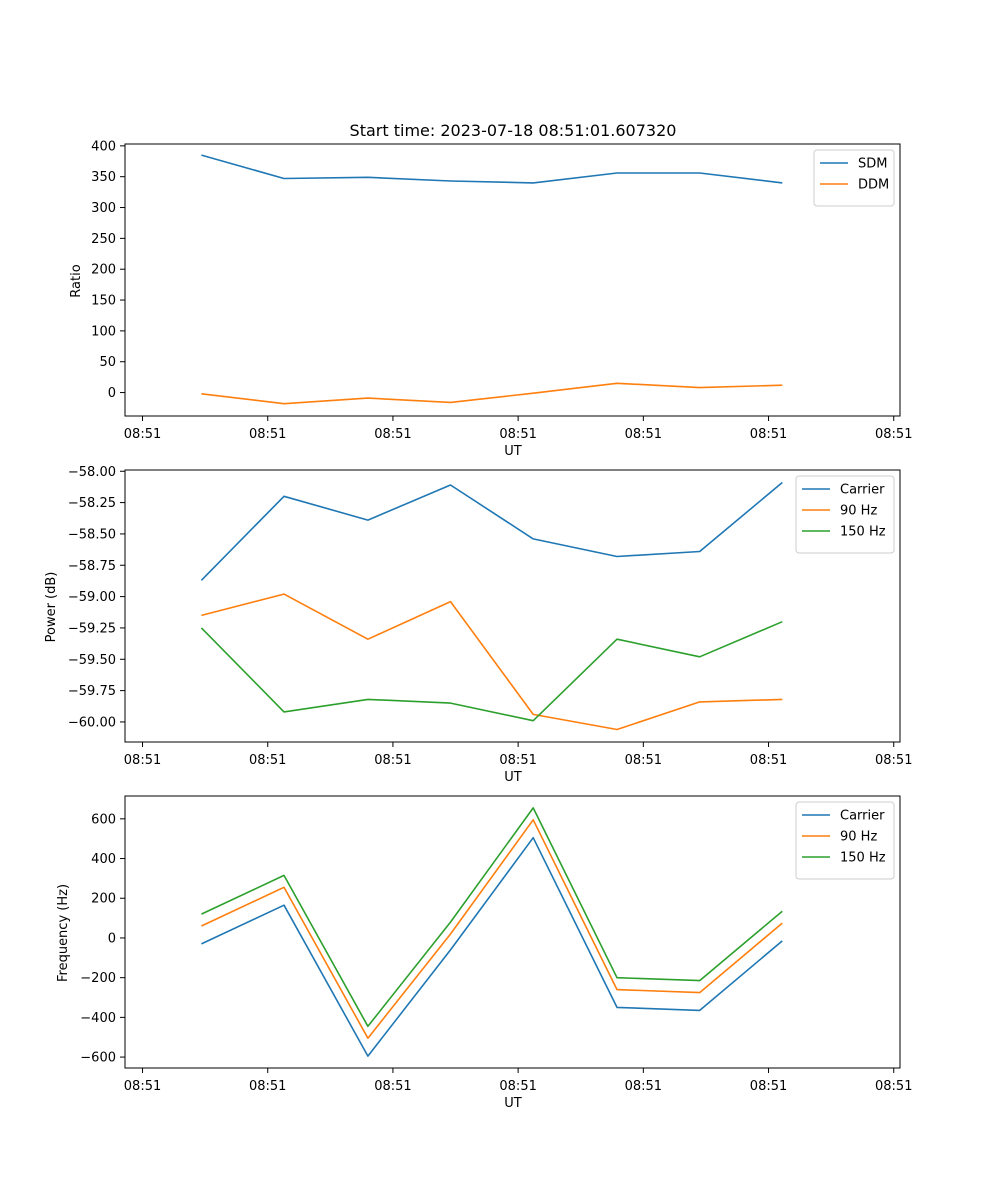  I want to click on chart-title: Start time: 2023-07-18 08:51:01.607320, so click(513, 130).